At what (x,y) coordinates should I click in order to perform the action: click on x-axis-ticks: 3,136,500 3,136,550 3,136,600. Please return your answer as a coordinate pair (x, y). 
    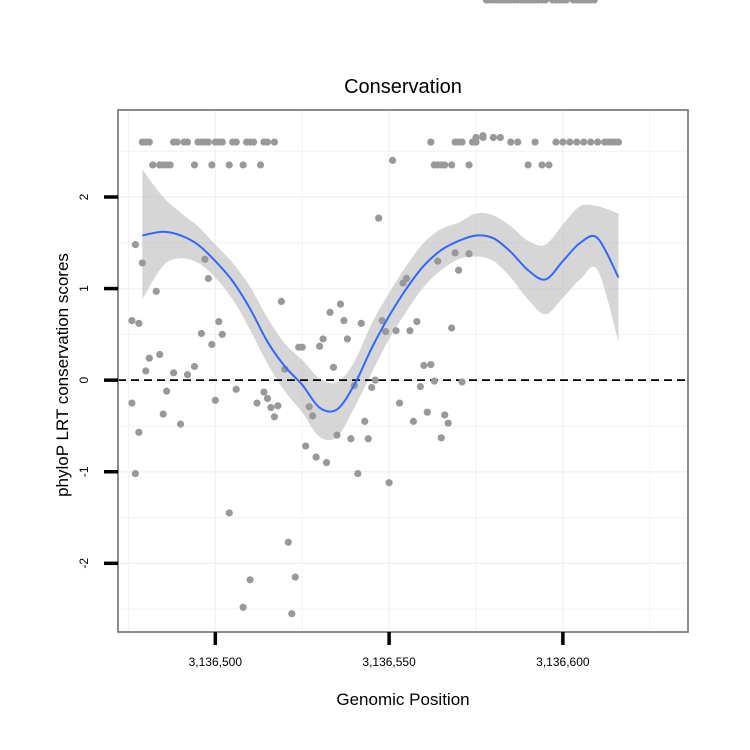
    Looking at the image, I should click on (389, 650).